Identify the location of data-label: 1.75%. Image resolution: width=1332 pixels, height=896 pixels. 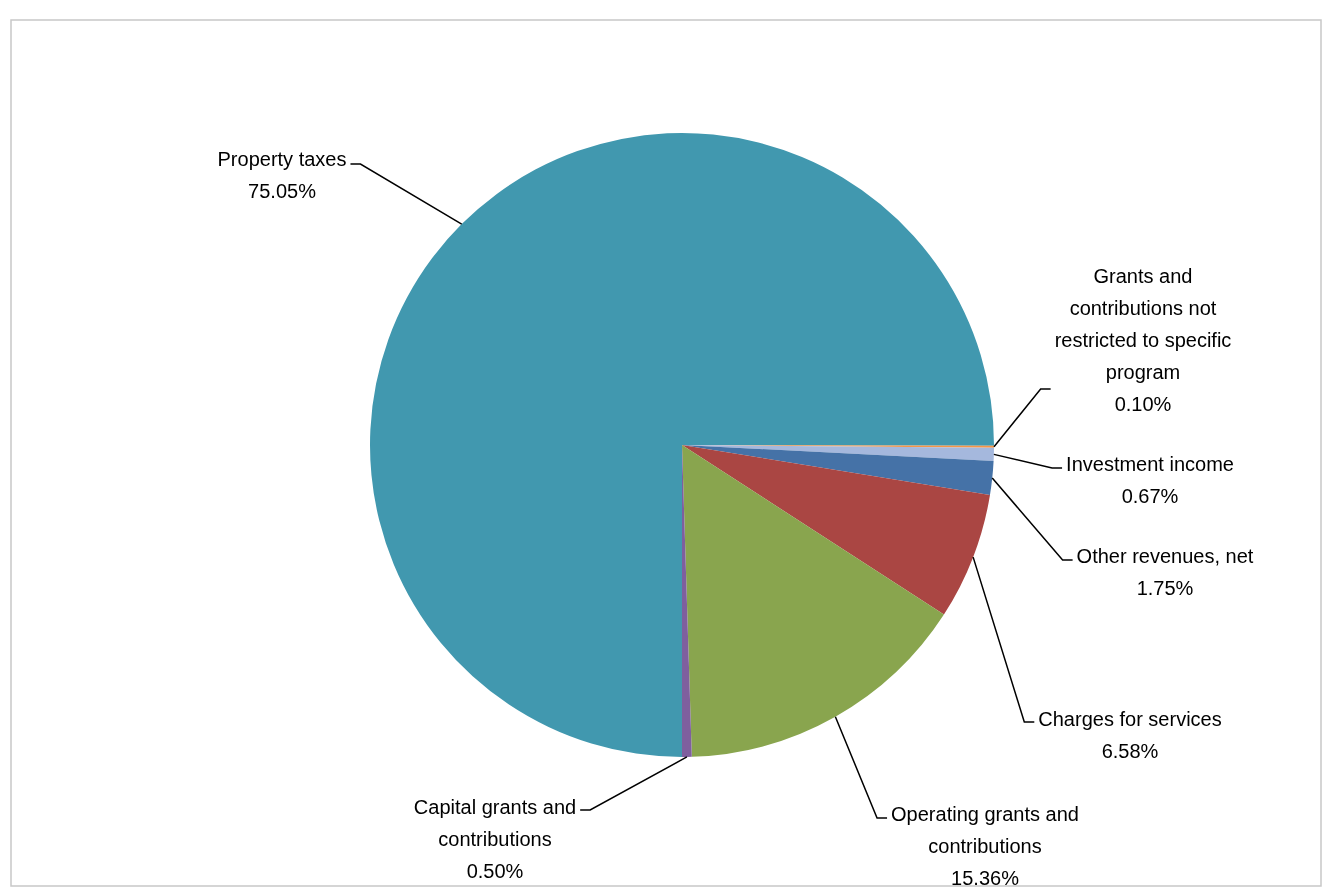
(1165, 587).